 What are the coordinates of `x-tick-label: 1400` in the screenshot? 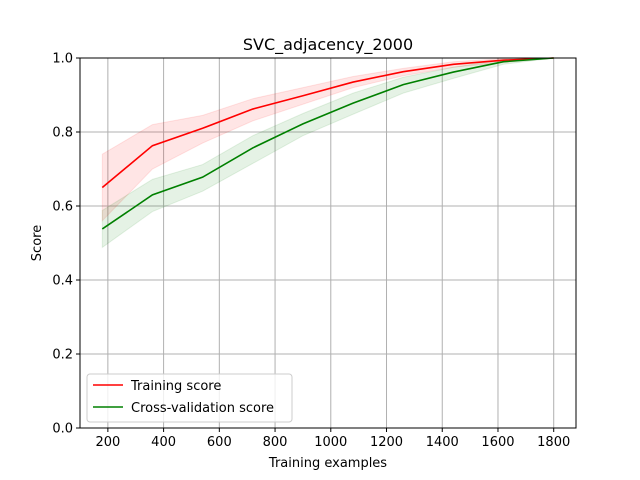 It's located at (442, 442).